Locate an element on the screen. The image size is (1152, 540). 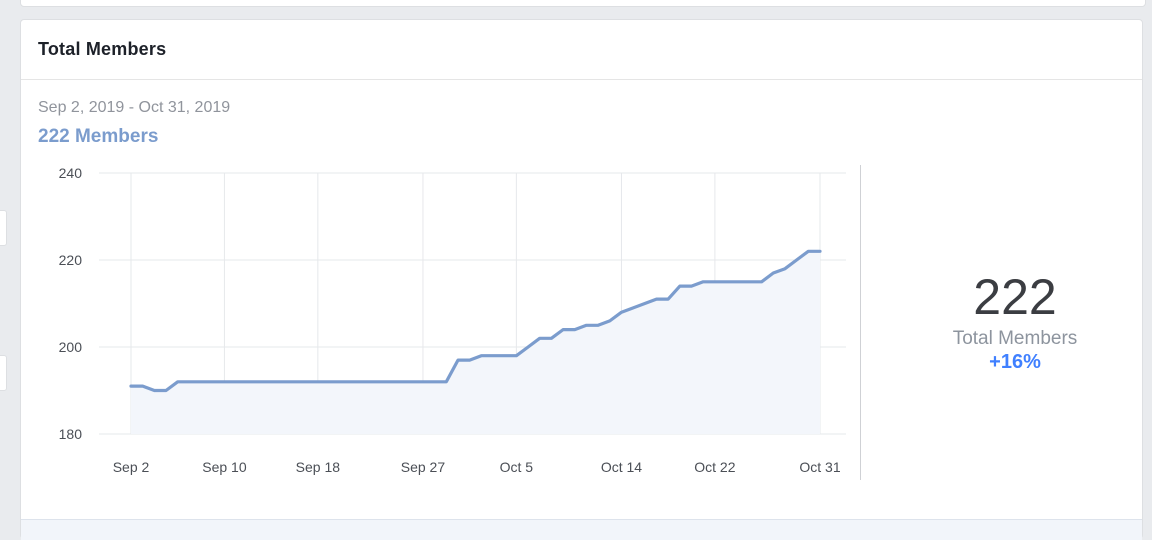
x-tick-label: Sep 27 is located at coordinates (423, 467).